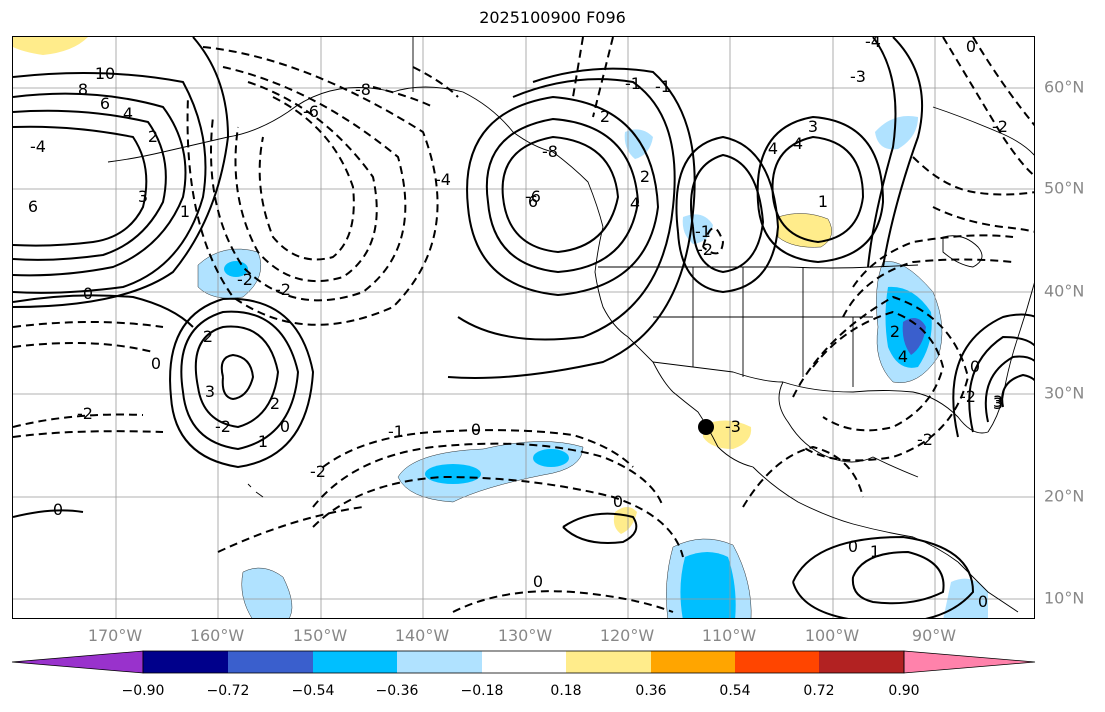 This screenshot has height=712, width=1105. I want to click on lon-label: 150°W, so click(320, 635).